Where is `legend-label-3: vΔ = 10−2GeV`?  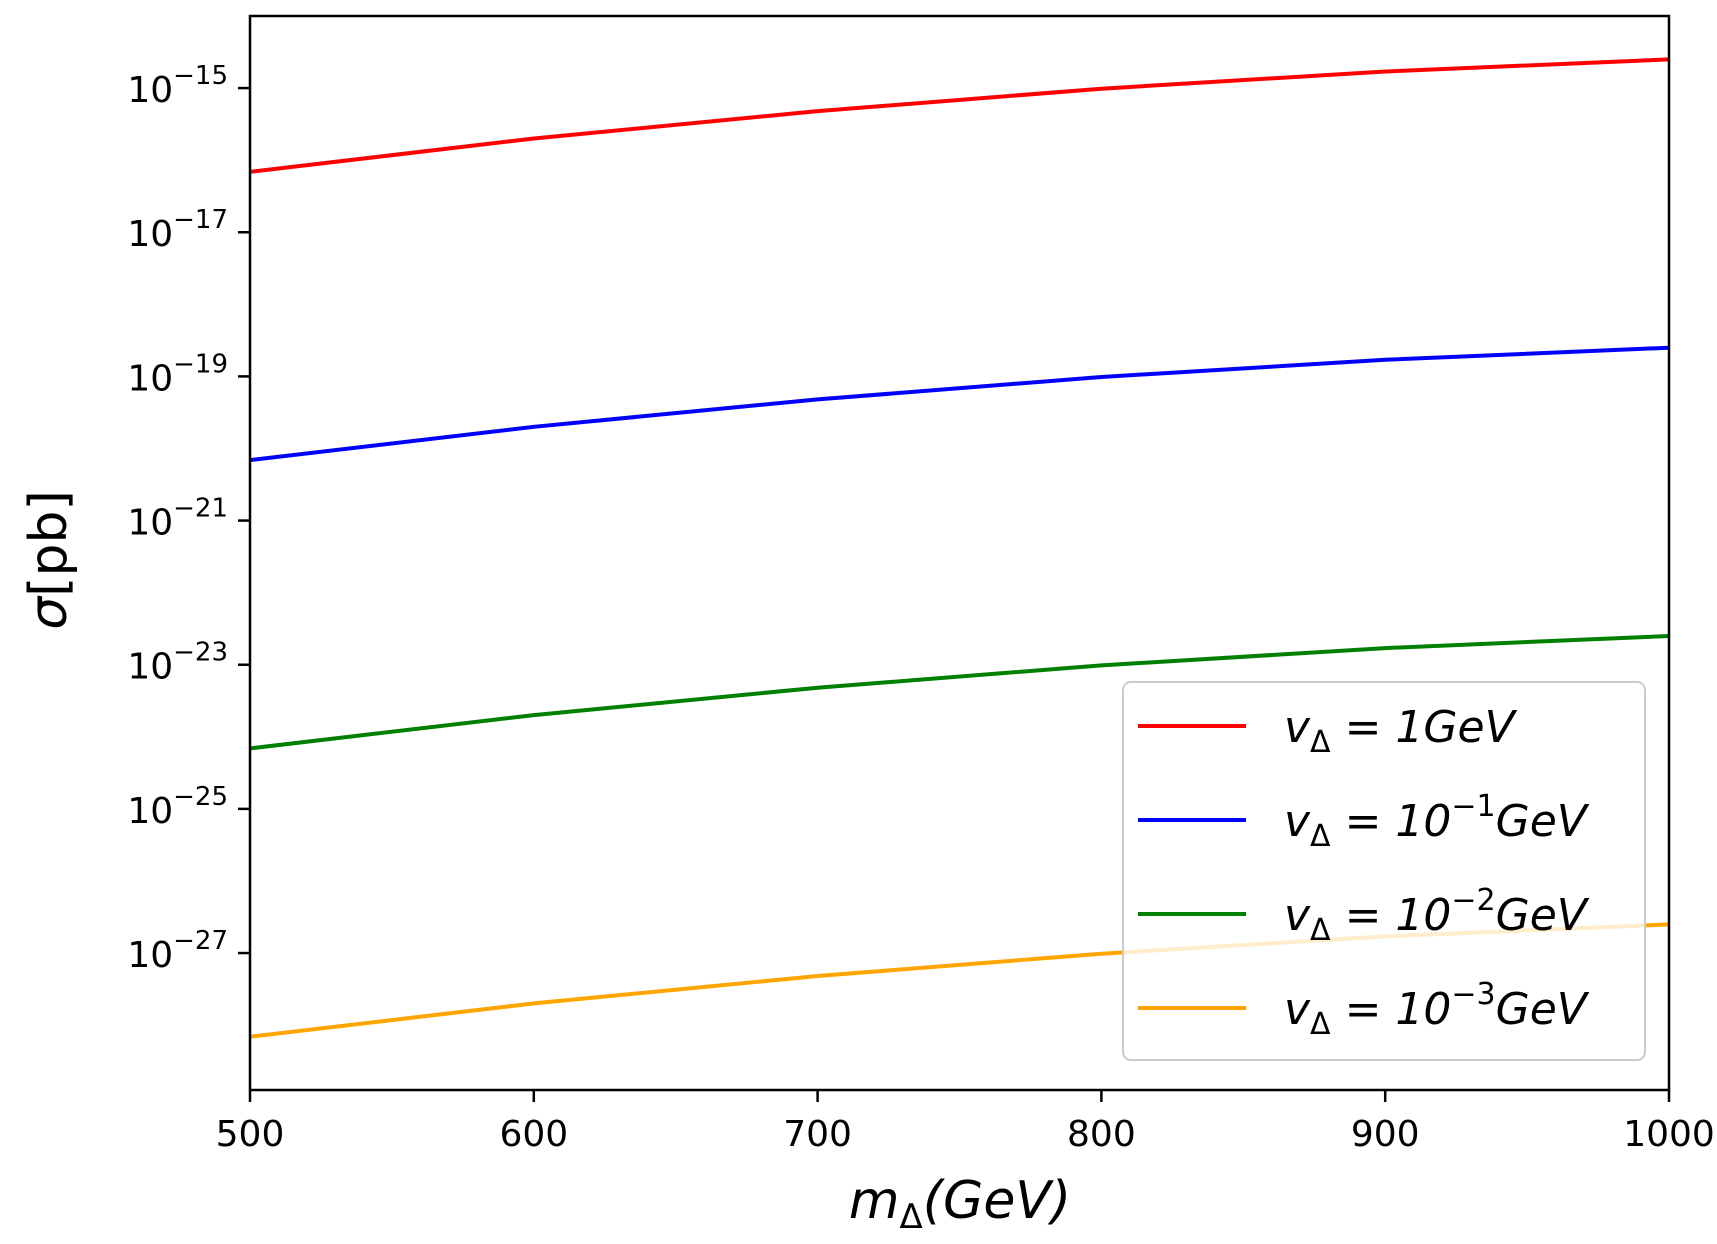
legend-label-3: vΔ = 10−2GeV is located at coordinates (1437, 915).